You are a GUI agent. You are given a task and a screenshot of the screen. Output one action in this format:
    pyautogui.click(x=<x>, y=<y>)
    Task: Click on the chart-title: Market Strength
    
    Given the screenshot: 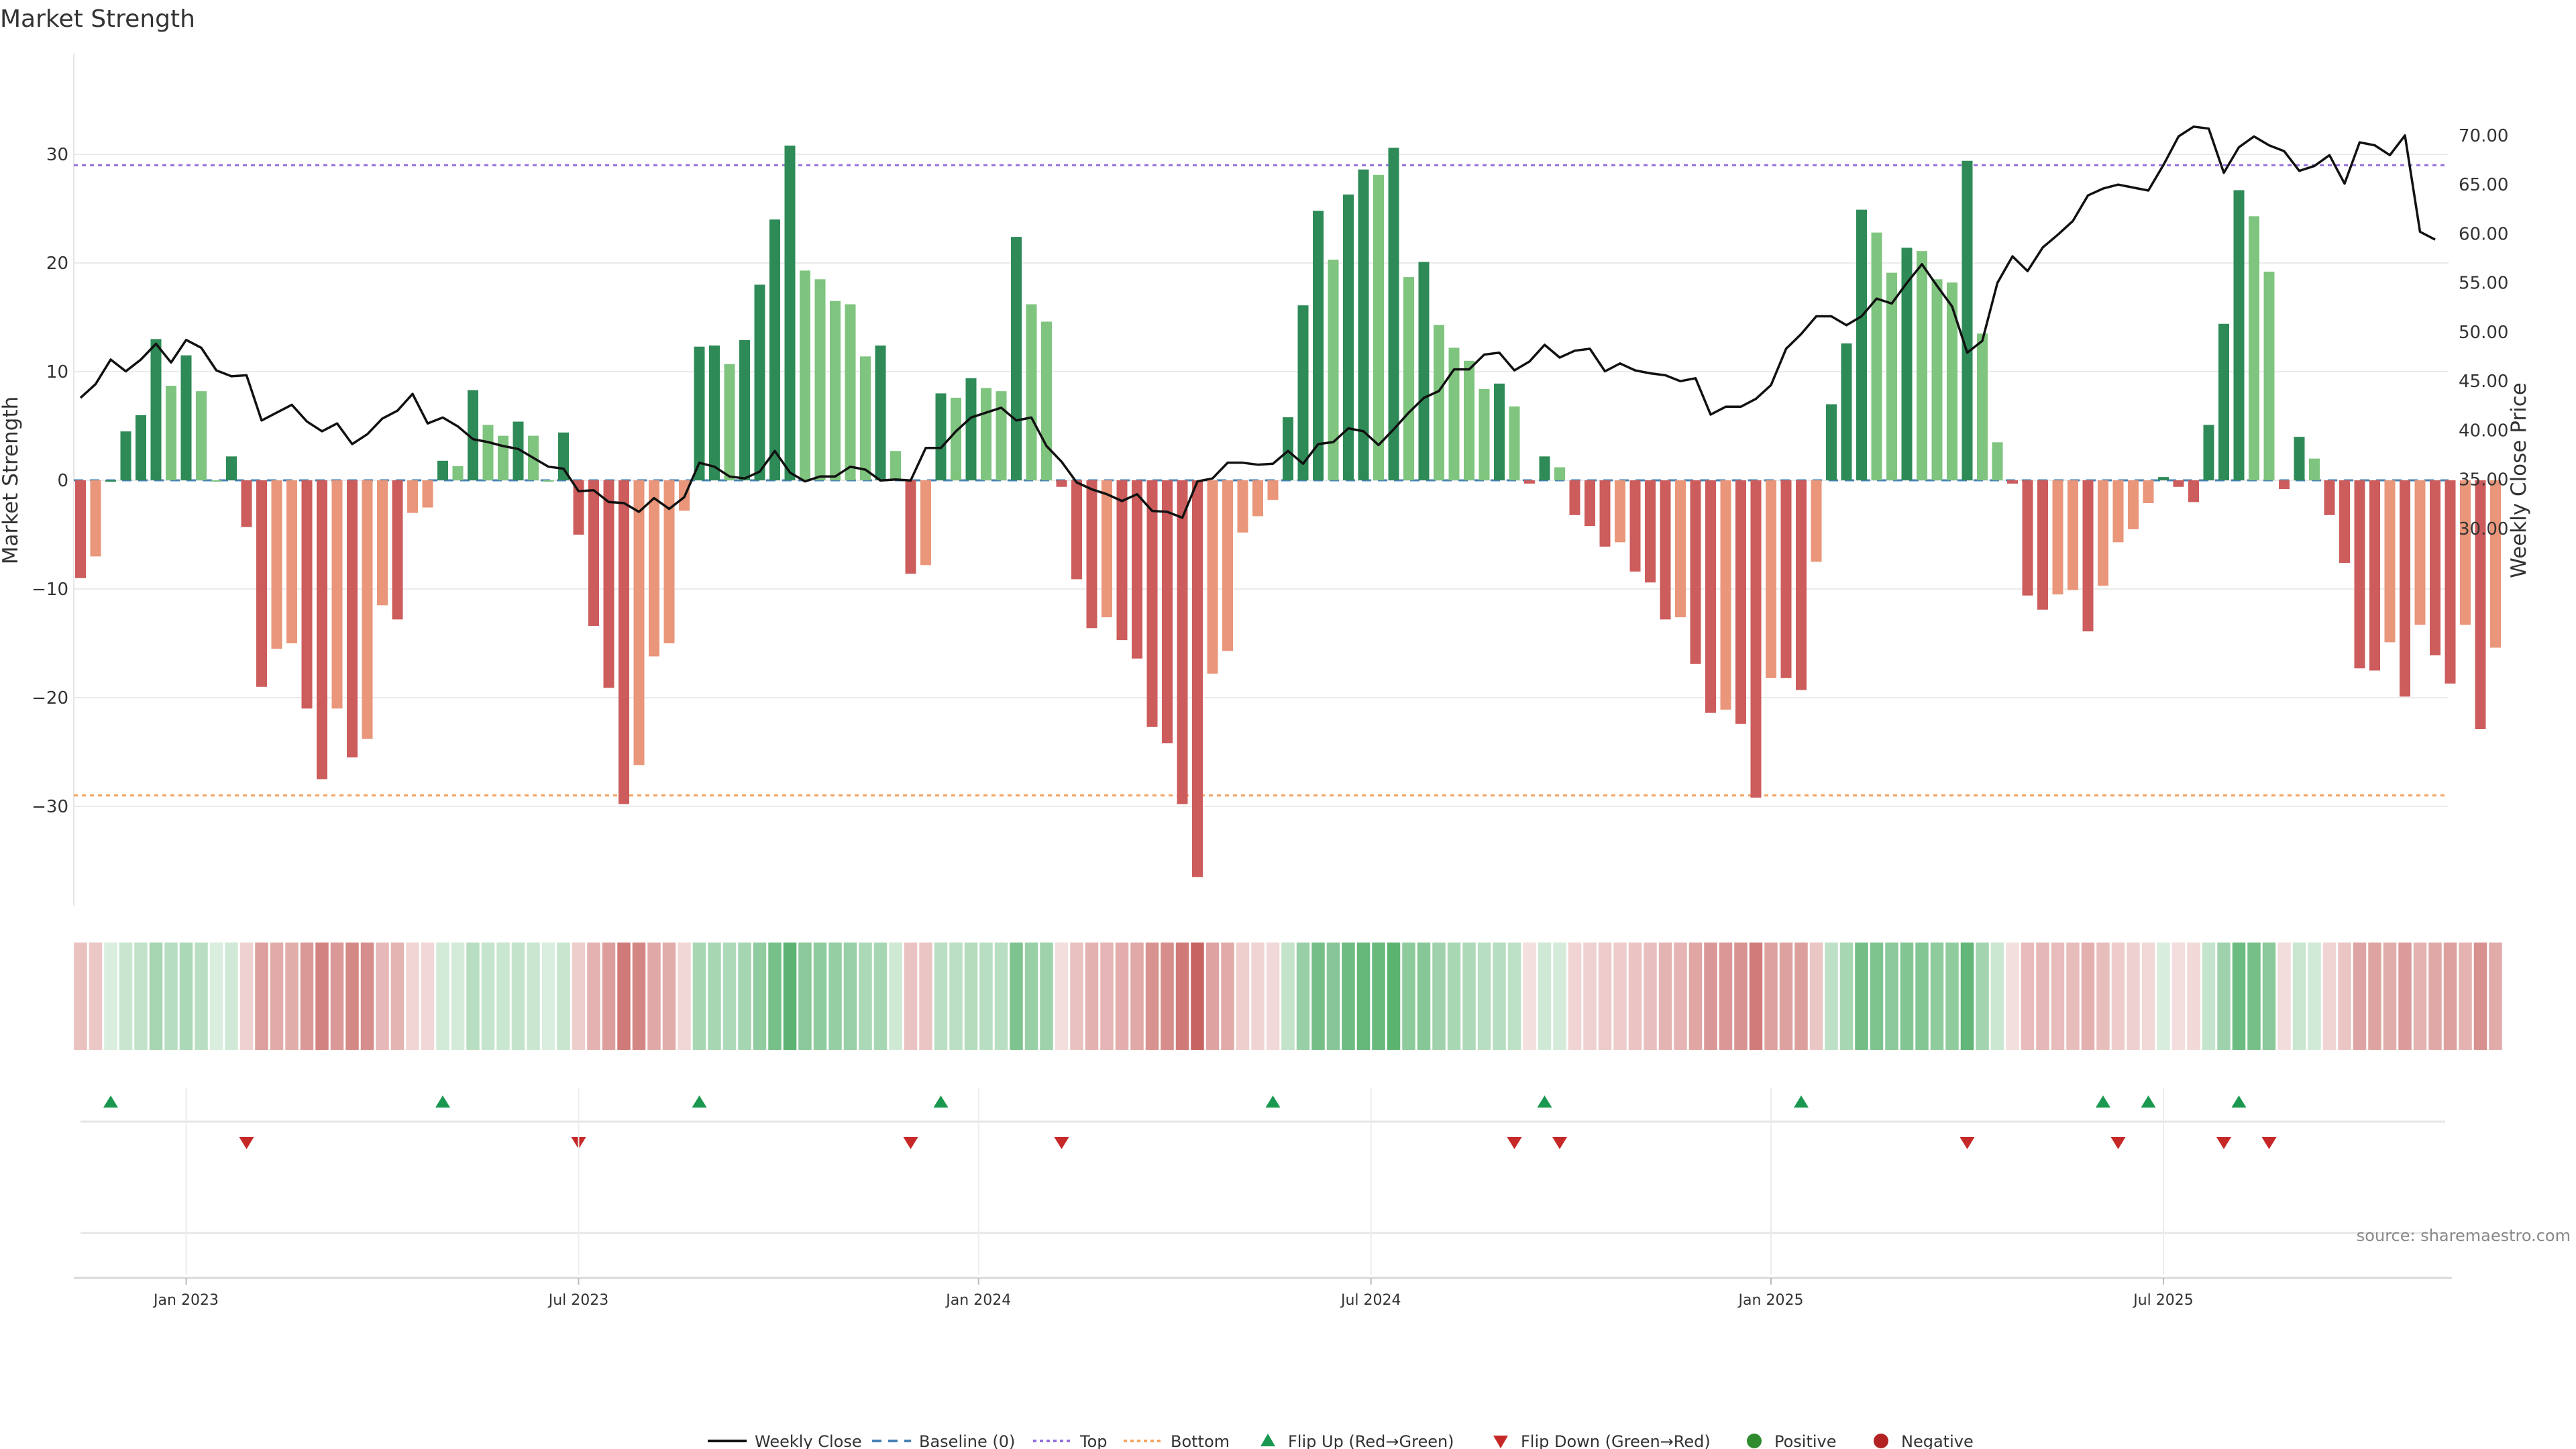 What is the action you would take?
    pyautogui.click(x=97, y=19)
    